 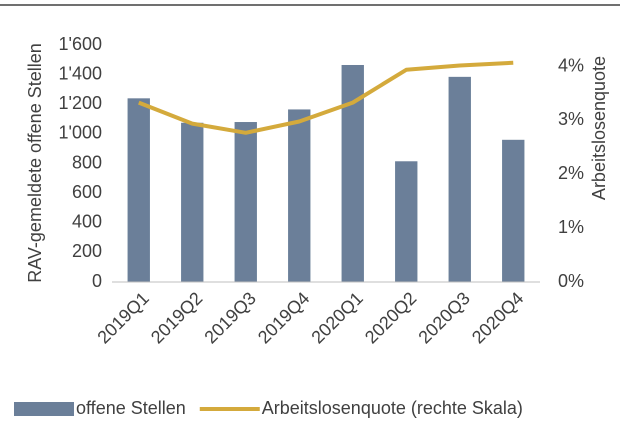 I want to click on y-tick-label: 600, so click(x=87, y=192).